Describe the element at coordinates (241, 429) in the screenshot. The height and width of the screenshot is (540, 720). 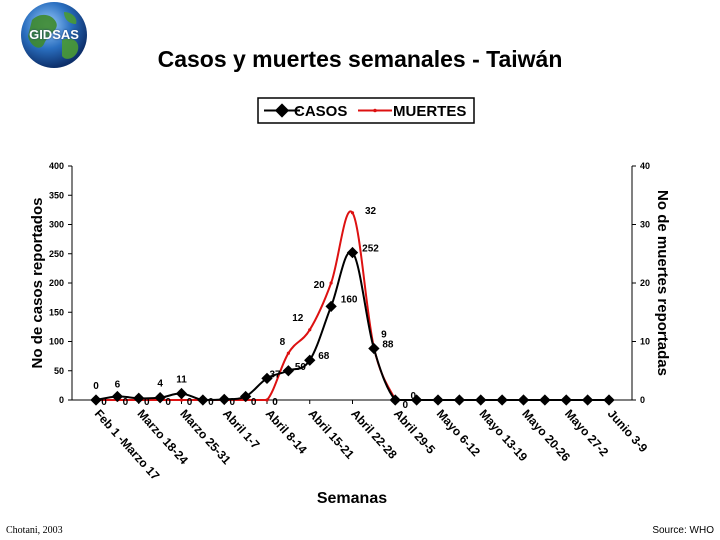
I see `x-tick-label: Abril 1-7` at that location.